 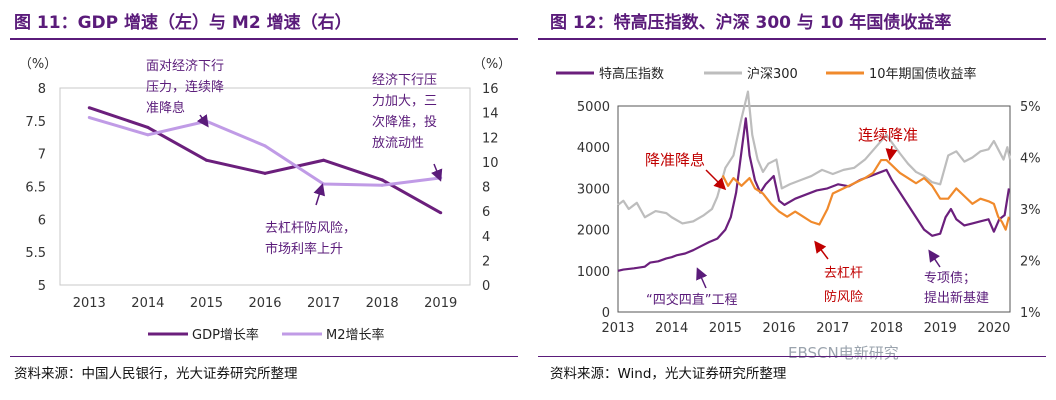 I want to click on legend-m2-label: M2增长率, so click(x=355, y=335).